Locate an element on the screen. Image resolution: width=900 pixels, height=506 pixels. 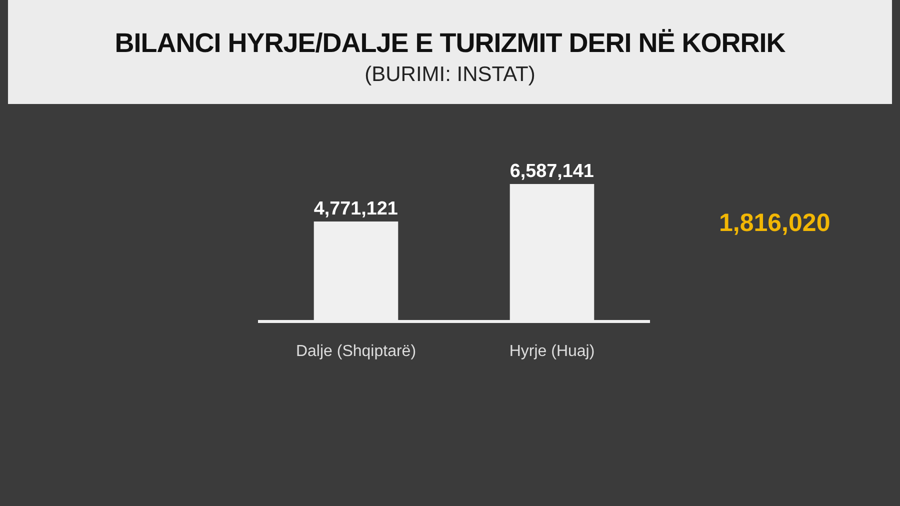
x-tick-label: Hyrje (Huaj) is located at coordinates (552, 351).